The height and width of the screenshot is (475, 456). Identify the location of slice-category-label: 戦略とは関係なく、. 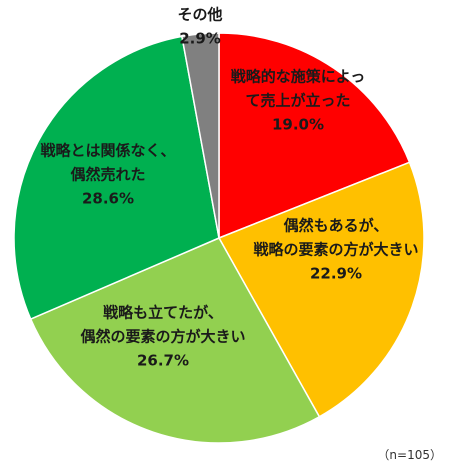
(107, 151).